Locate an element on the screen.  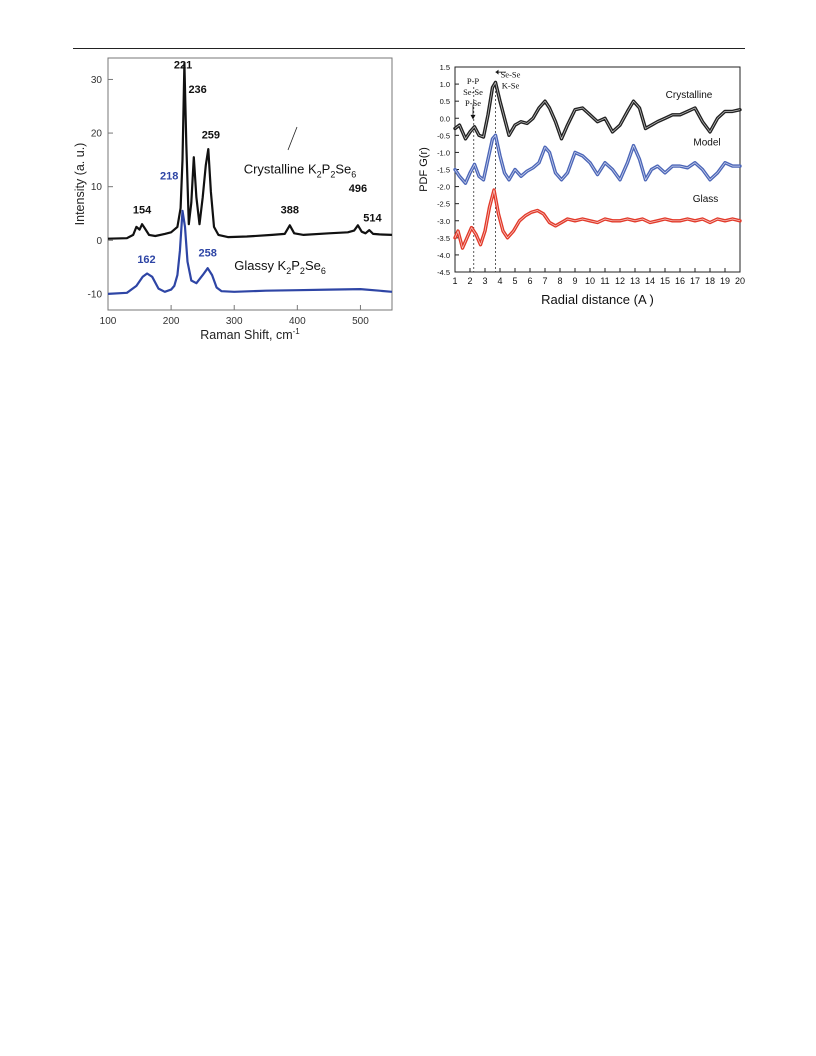
peak-label: 388 is located at coordinates (290, 210).